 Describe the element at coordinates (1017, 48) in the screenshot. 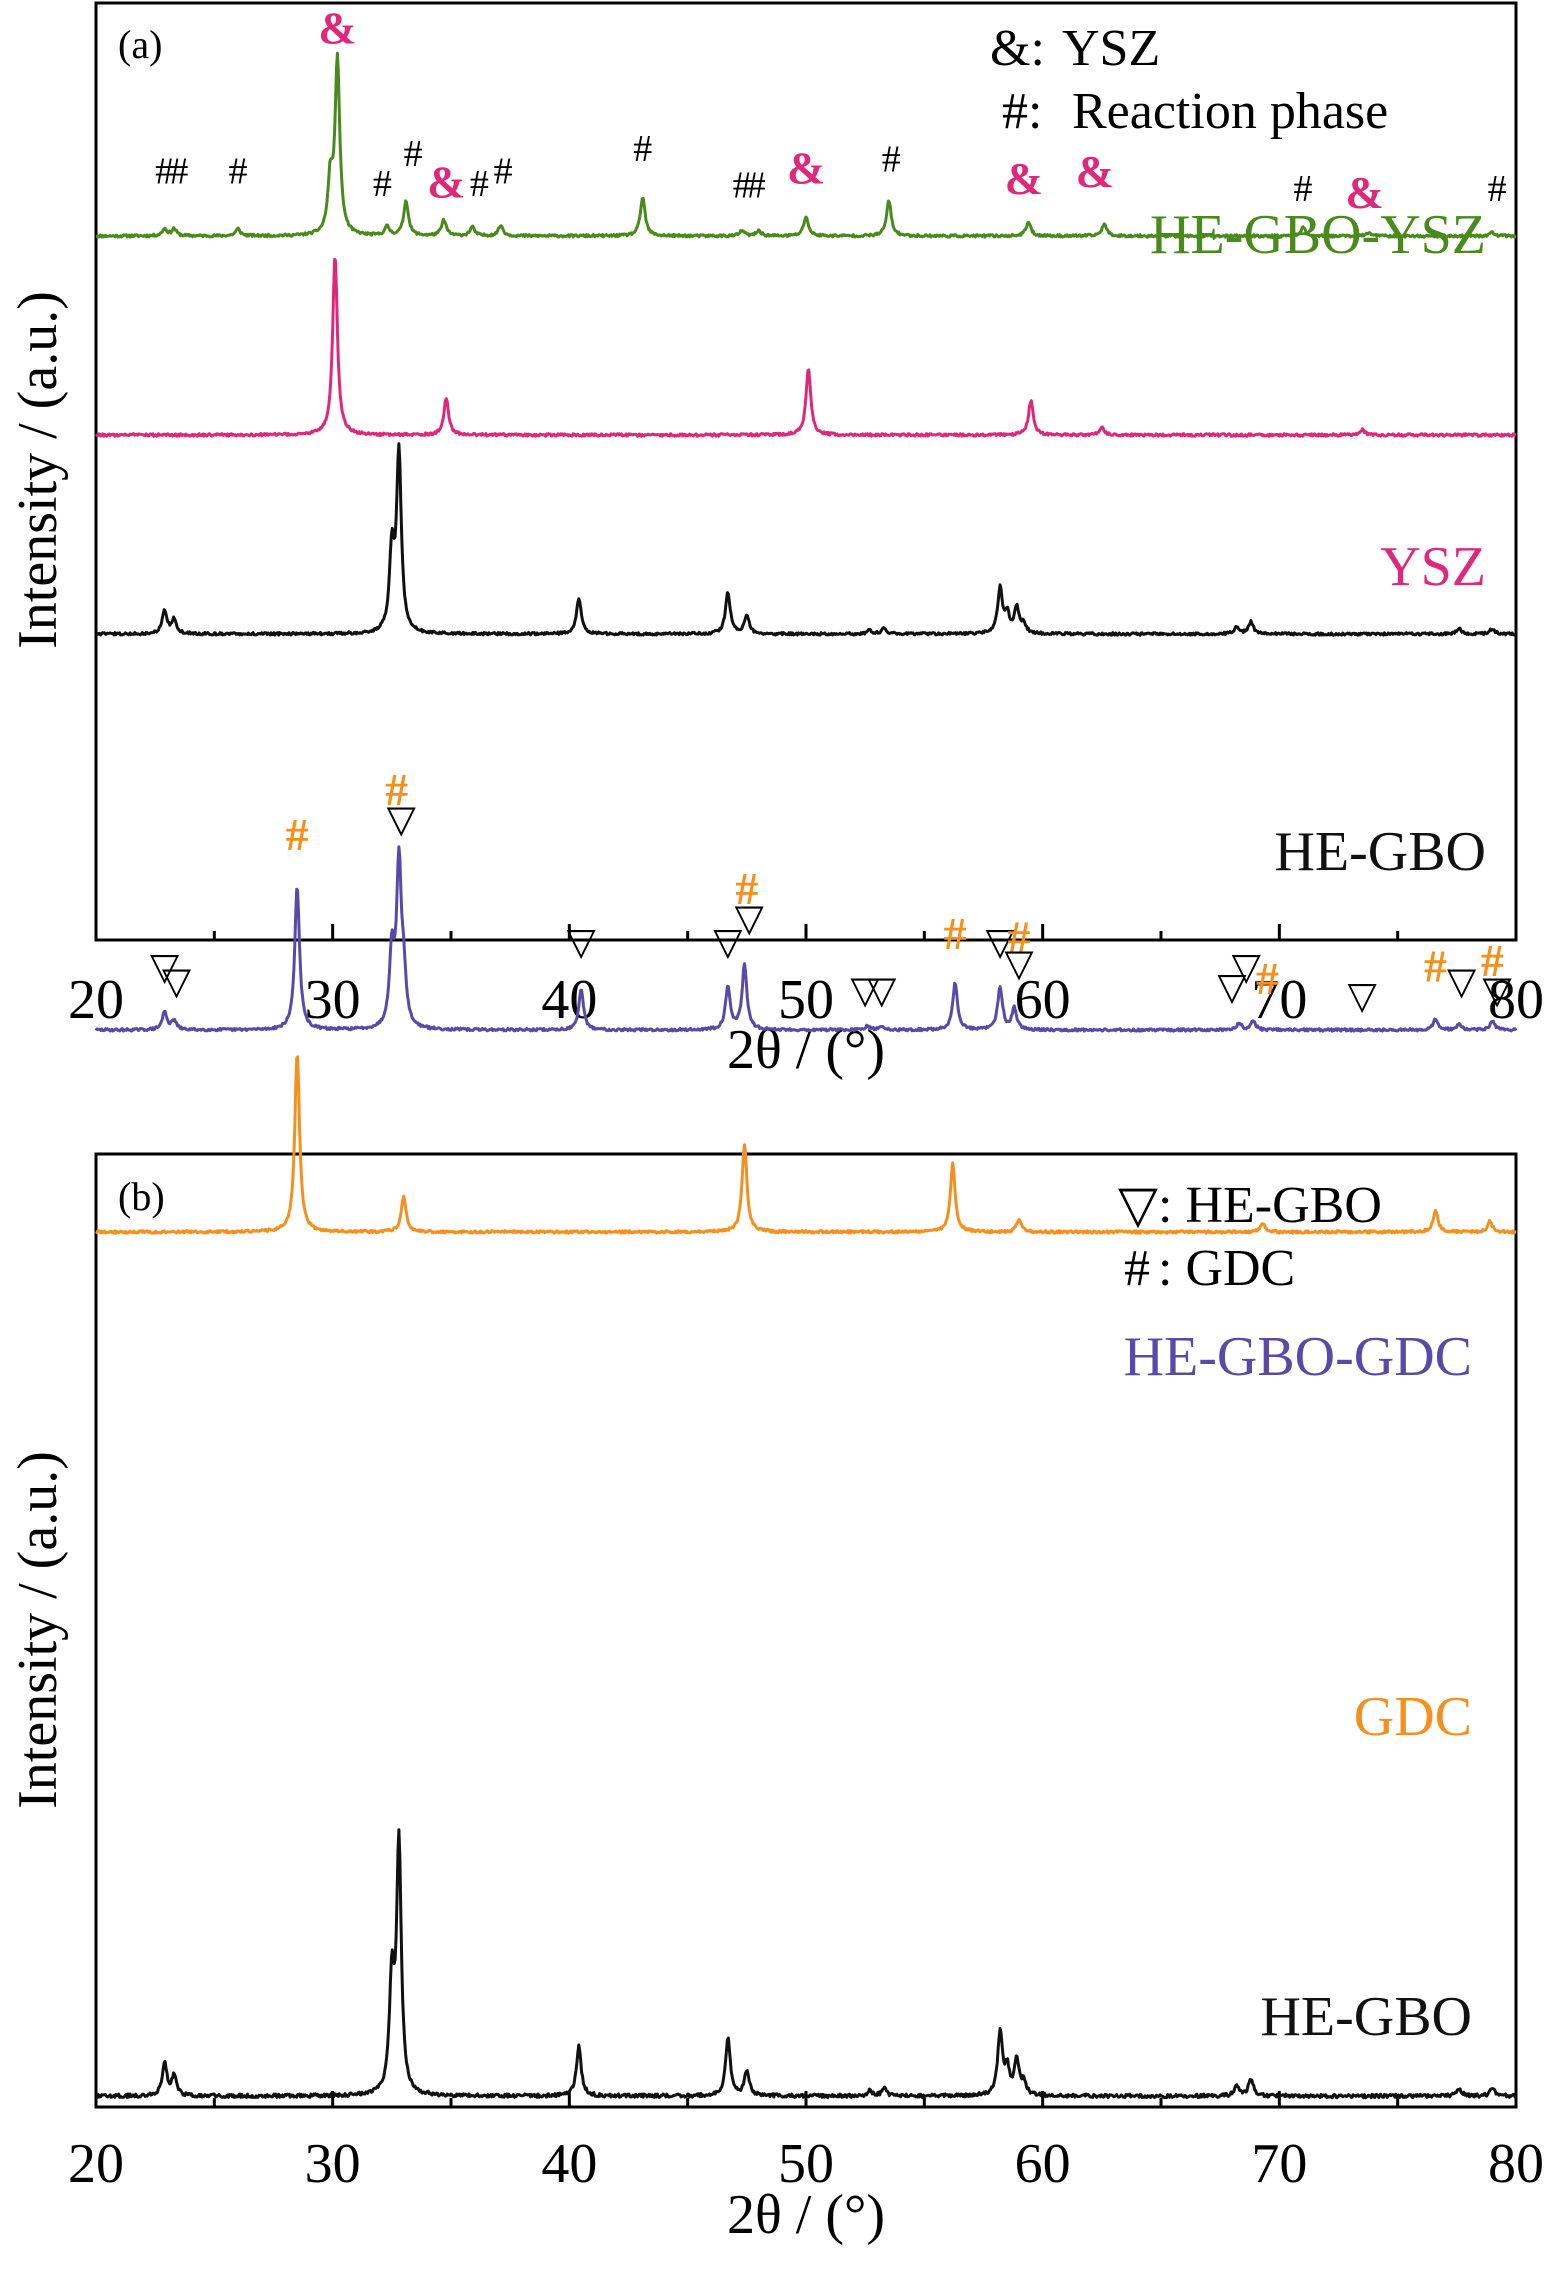

I see `panel-a-legend-ysz-symbol: &:` at that location.